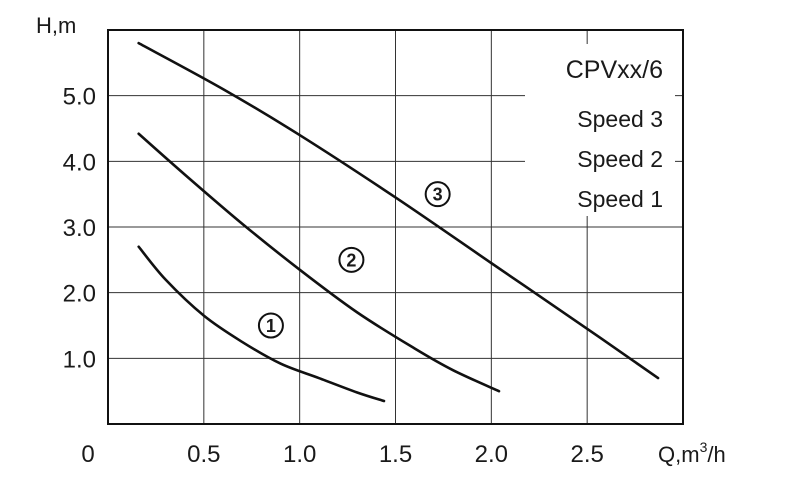  What do you see at coordinates (342, 454) in the screenshot?
I see `x-ticks: 0 0.5 1.0 1.5 2.0 2.5` at bounding box center [342, 454].